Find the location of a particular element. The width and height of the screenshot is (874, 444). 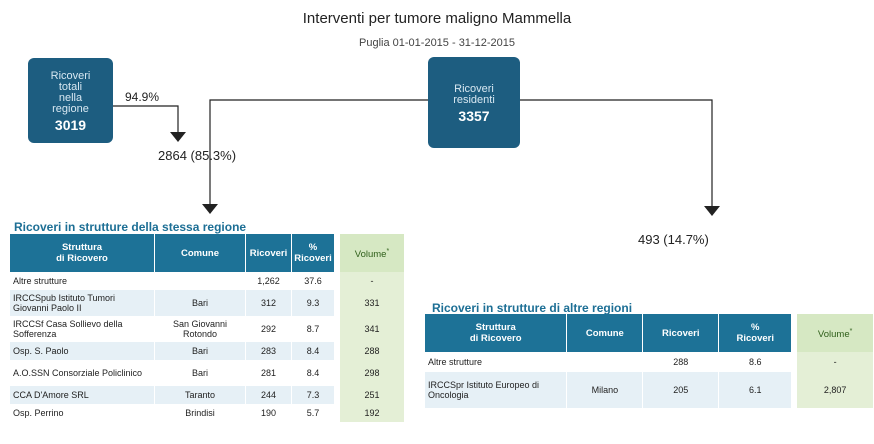

box-value: 3357 is located at coordinates (474, 115).